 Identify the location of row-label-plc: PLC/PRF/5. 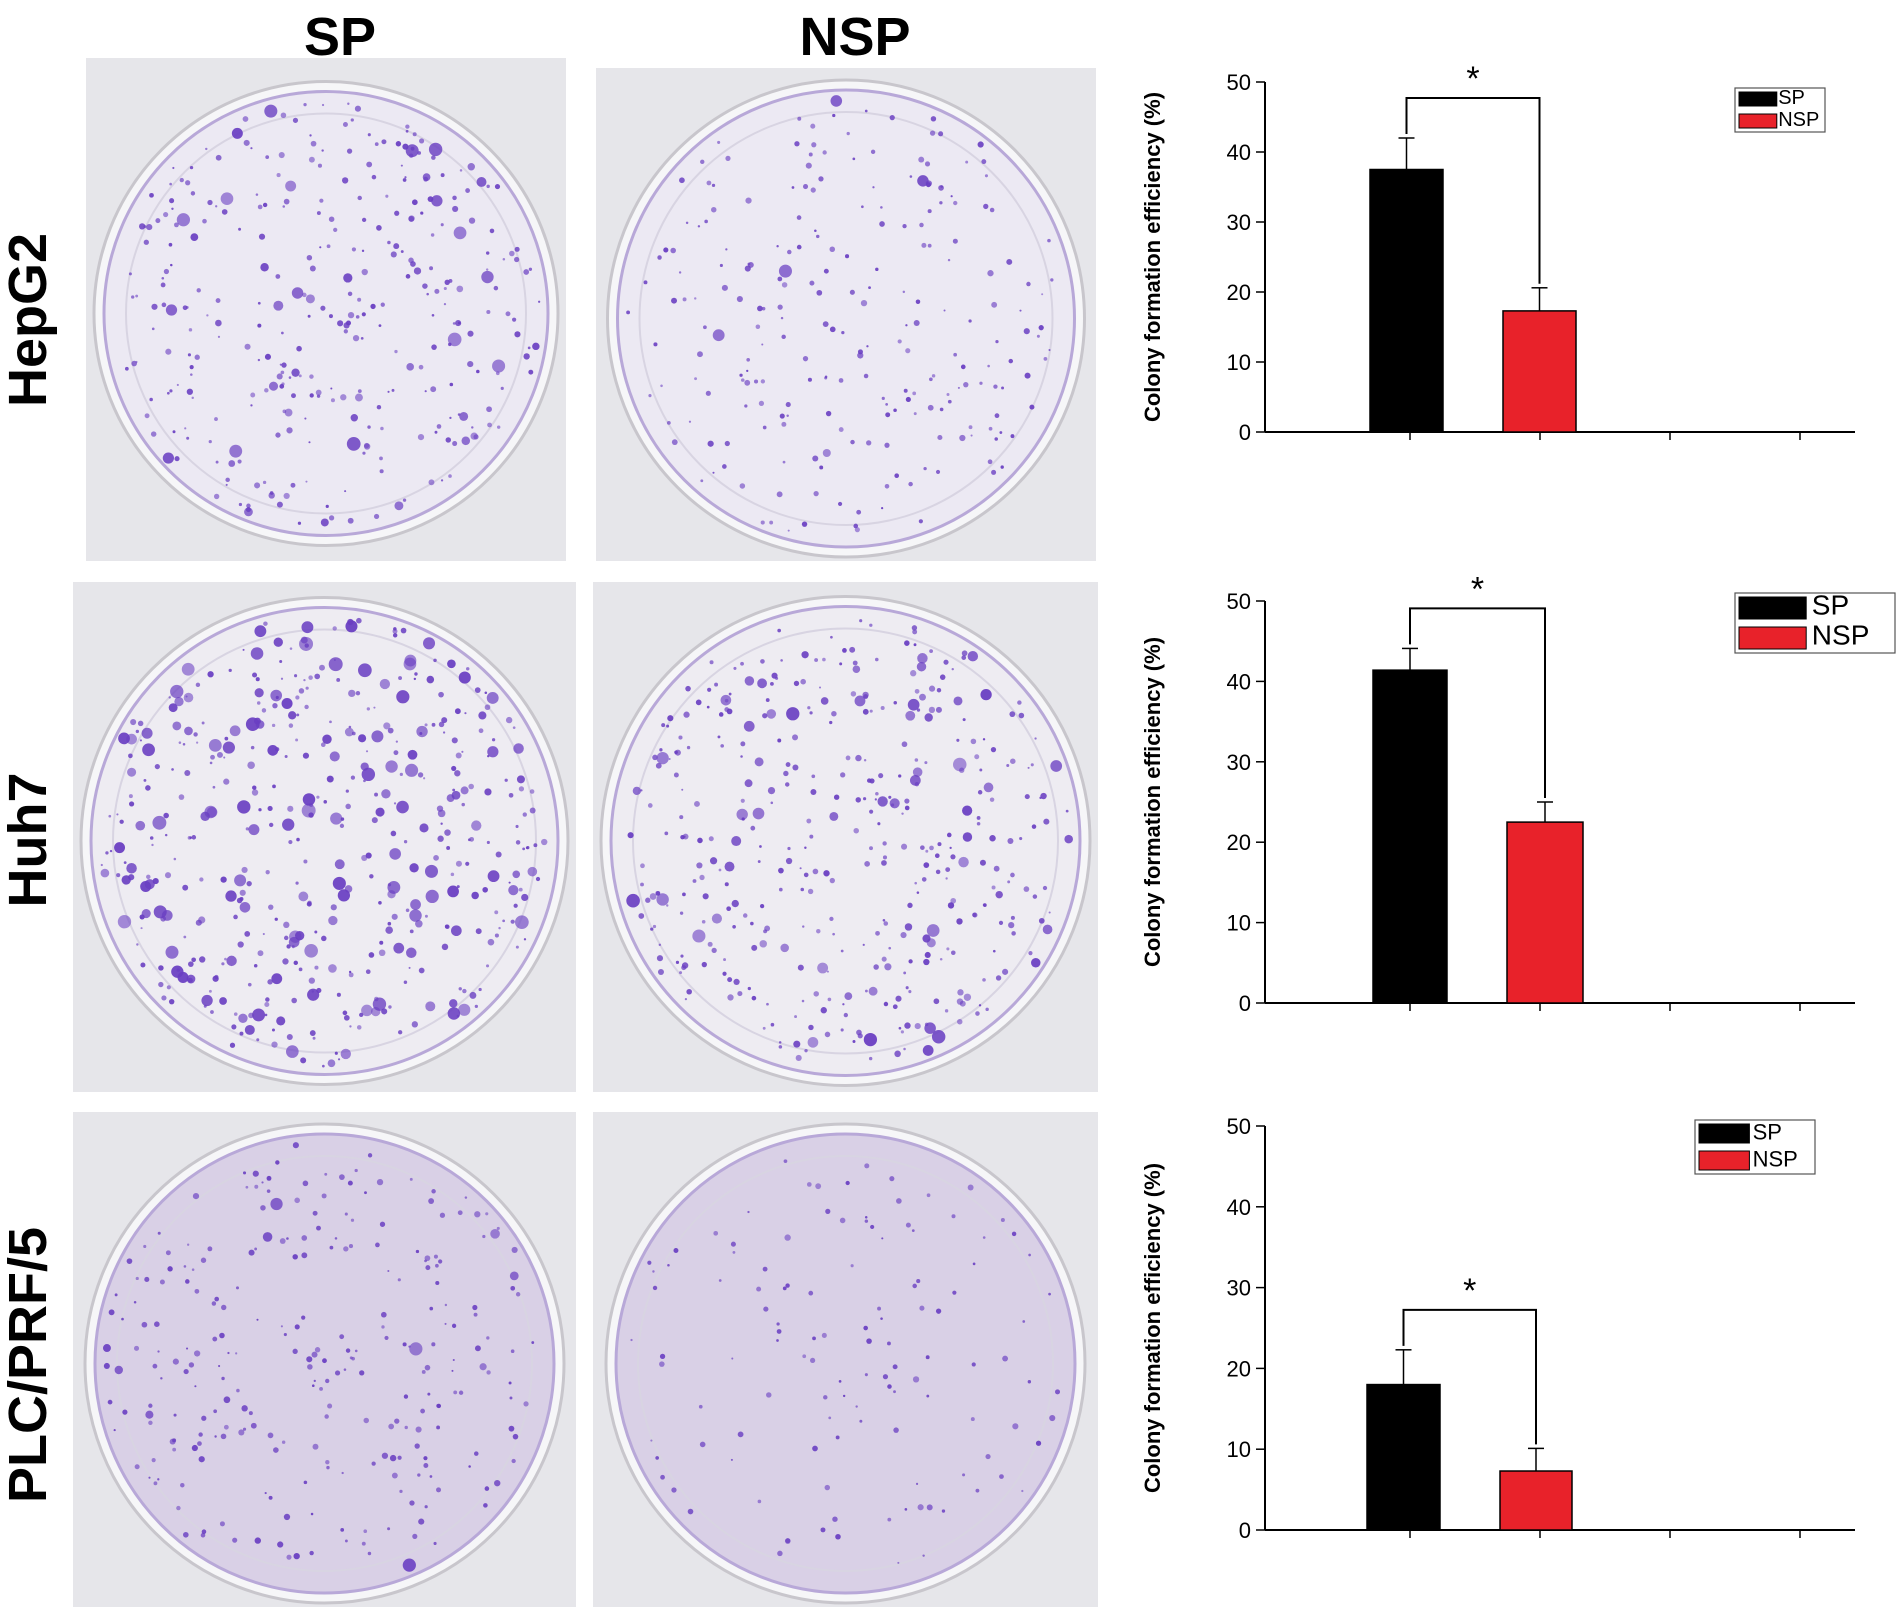
(29, 1365).